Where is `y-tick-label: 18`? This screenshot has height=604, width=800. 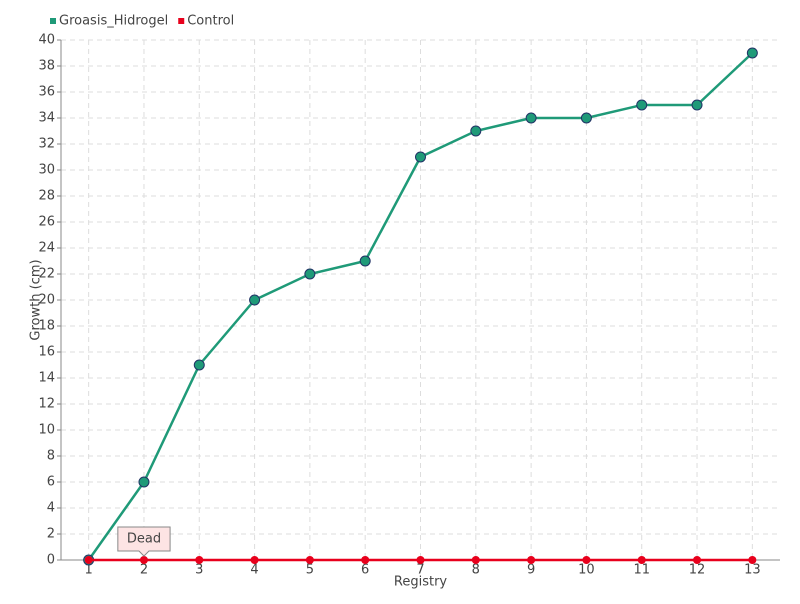
y-tick-label: 18 is located at coordinates (46, 326).